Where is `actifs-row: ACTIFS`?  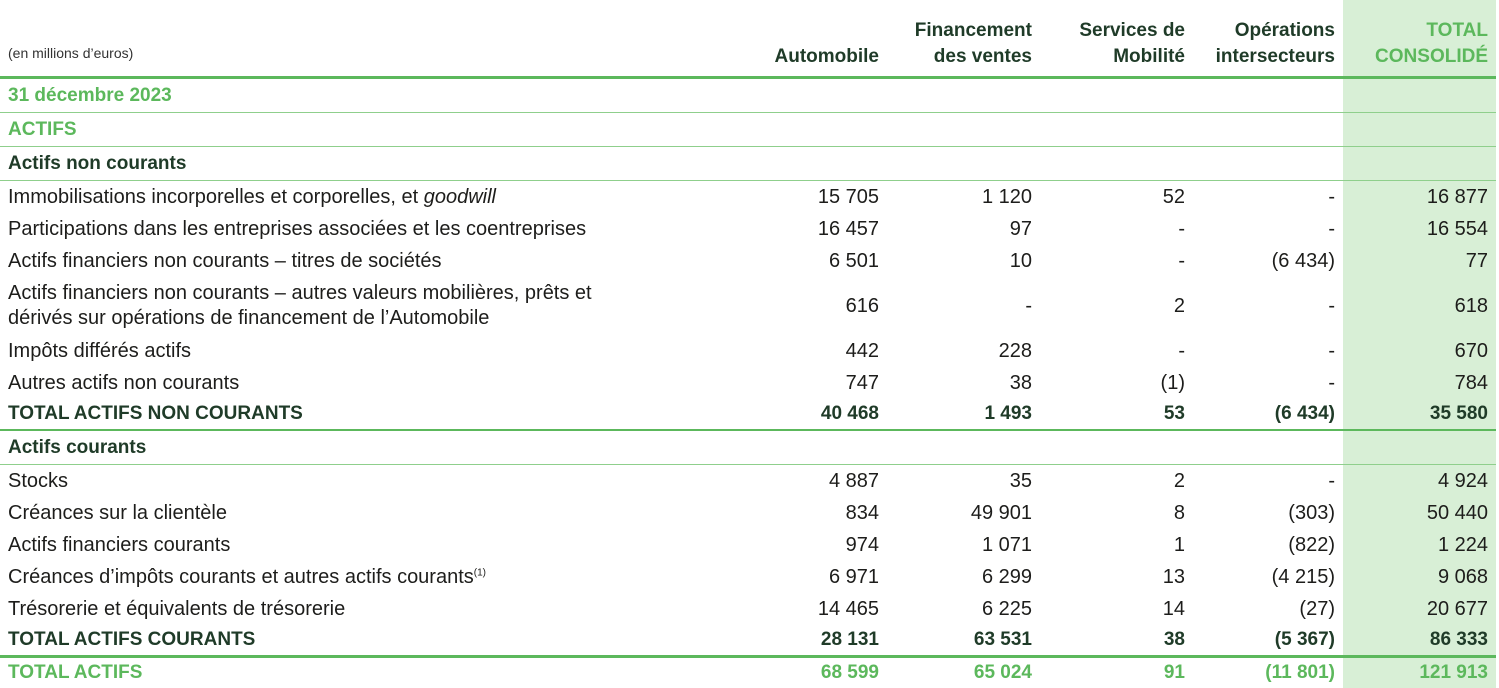 actifs-row: ACTIFS is located at coordinates (748, 129).